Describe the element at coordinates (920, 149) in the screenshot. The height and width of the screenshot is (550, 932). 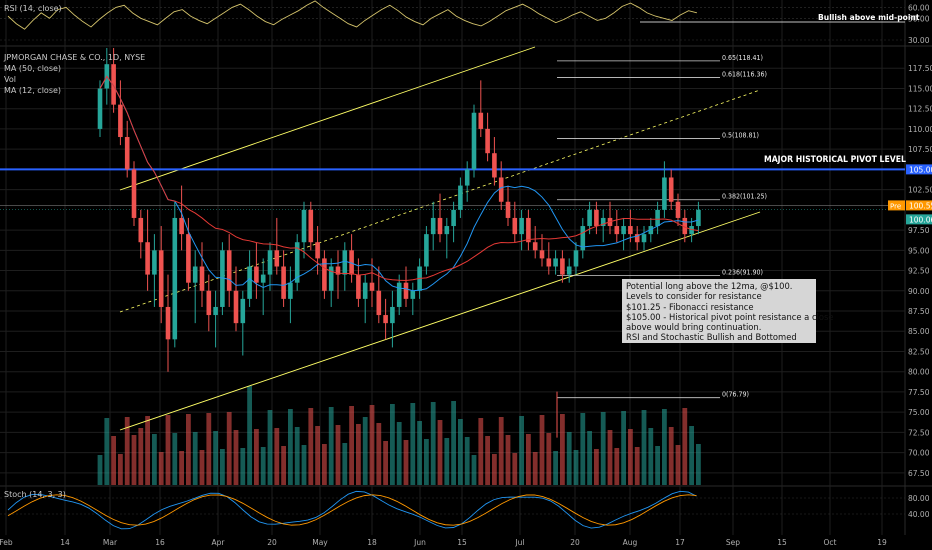
I see `price-tick-label: 107.50` at that location.